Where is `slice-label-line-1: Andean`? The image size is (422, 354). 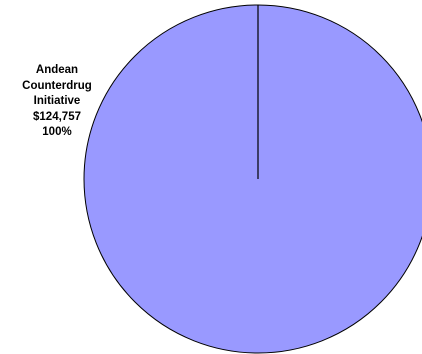
slice-label-line-1: Andean is located at coordinates (57, 70).